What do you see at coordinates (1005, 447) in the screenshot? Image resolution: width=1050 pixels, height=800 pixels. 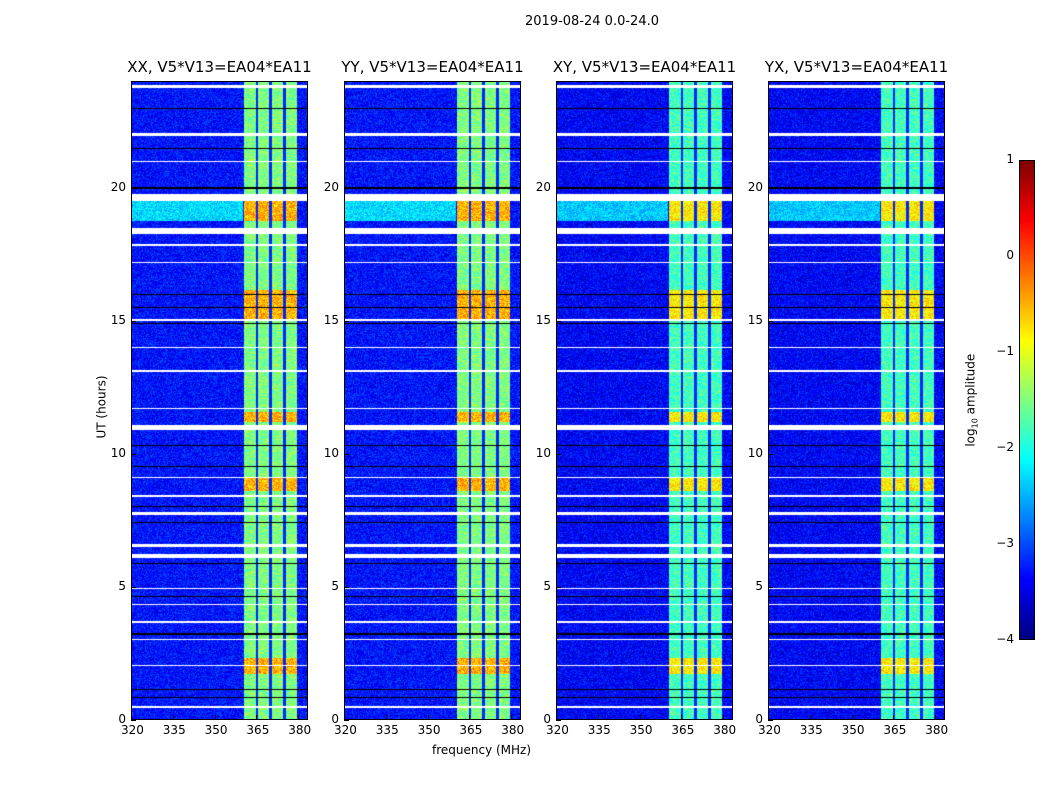 I see `colorbar-tick-label: −2` at bounding box center [1005, 447].